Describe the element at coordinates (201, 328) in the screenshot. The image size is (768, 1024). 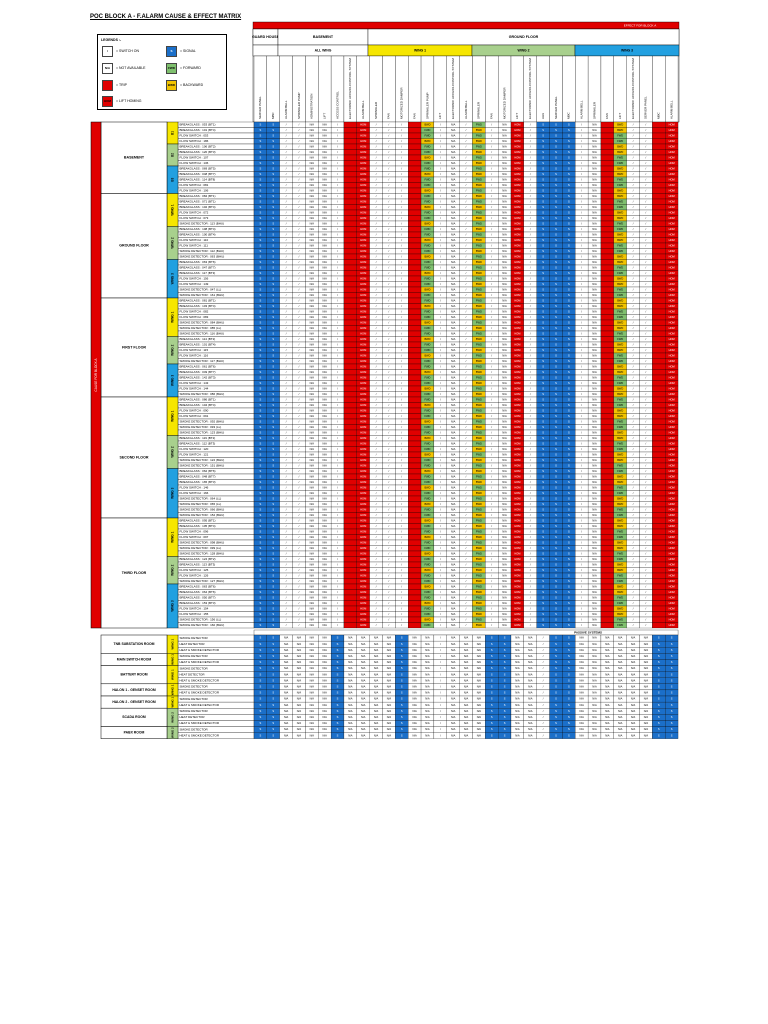
I see `cause-row-label: SMOKE DETECTOR : 085 (LL)` at that location.